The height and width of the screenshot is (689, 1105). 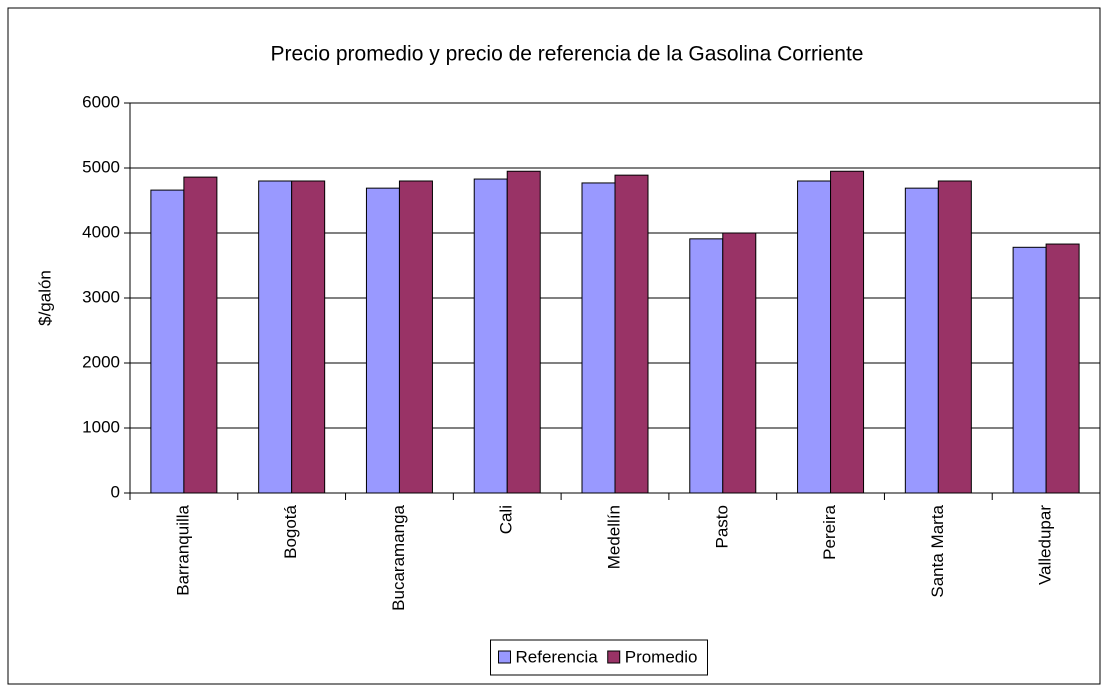 I want to click on x-tick-label: Bogotá, so click(x=290, y=531).